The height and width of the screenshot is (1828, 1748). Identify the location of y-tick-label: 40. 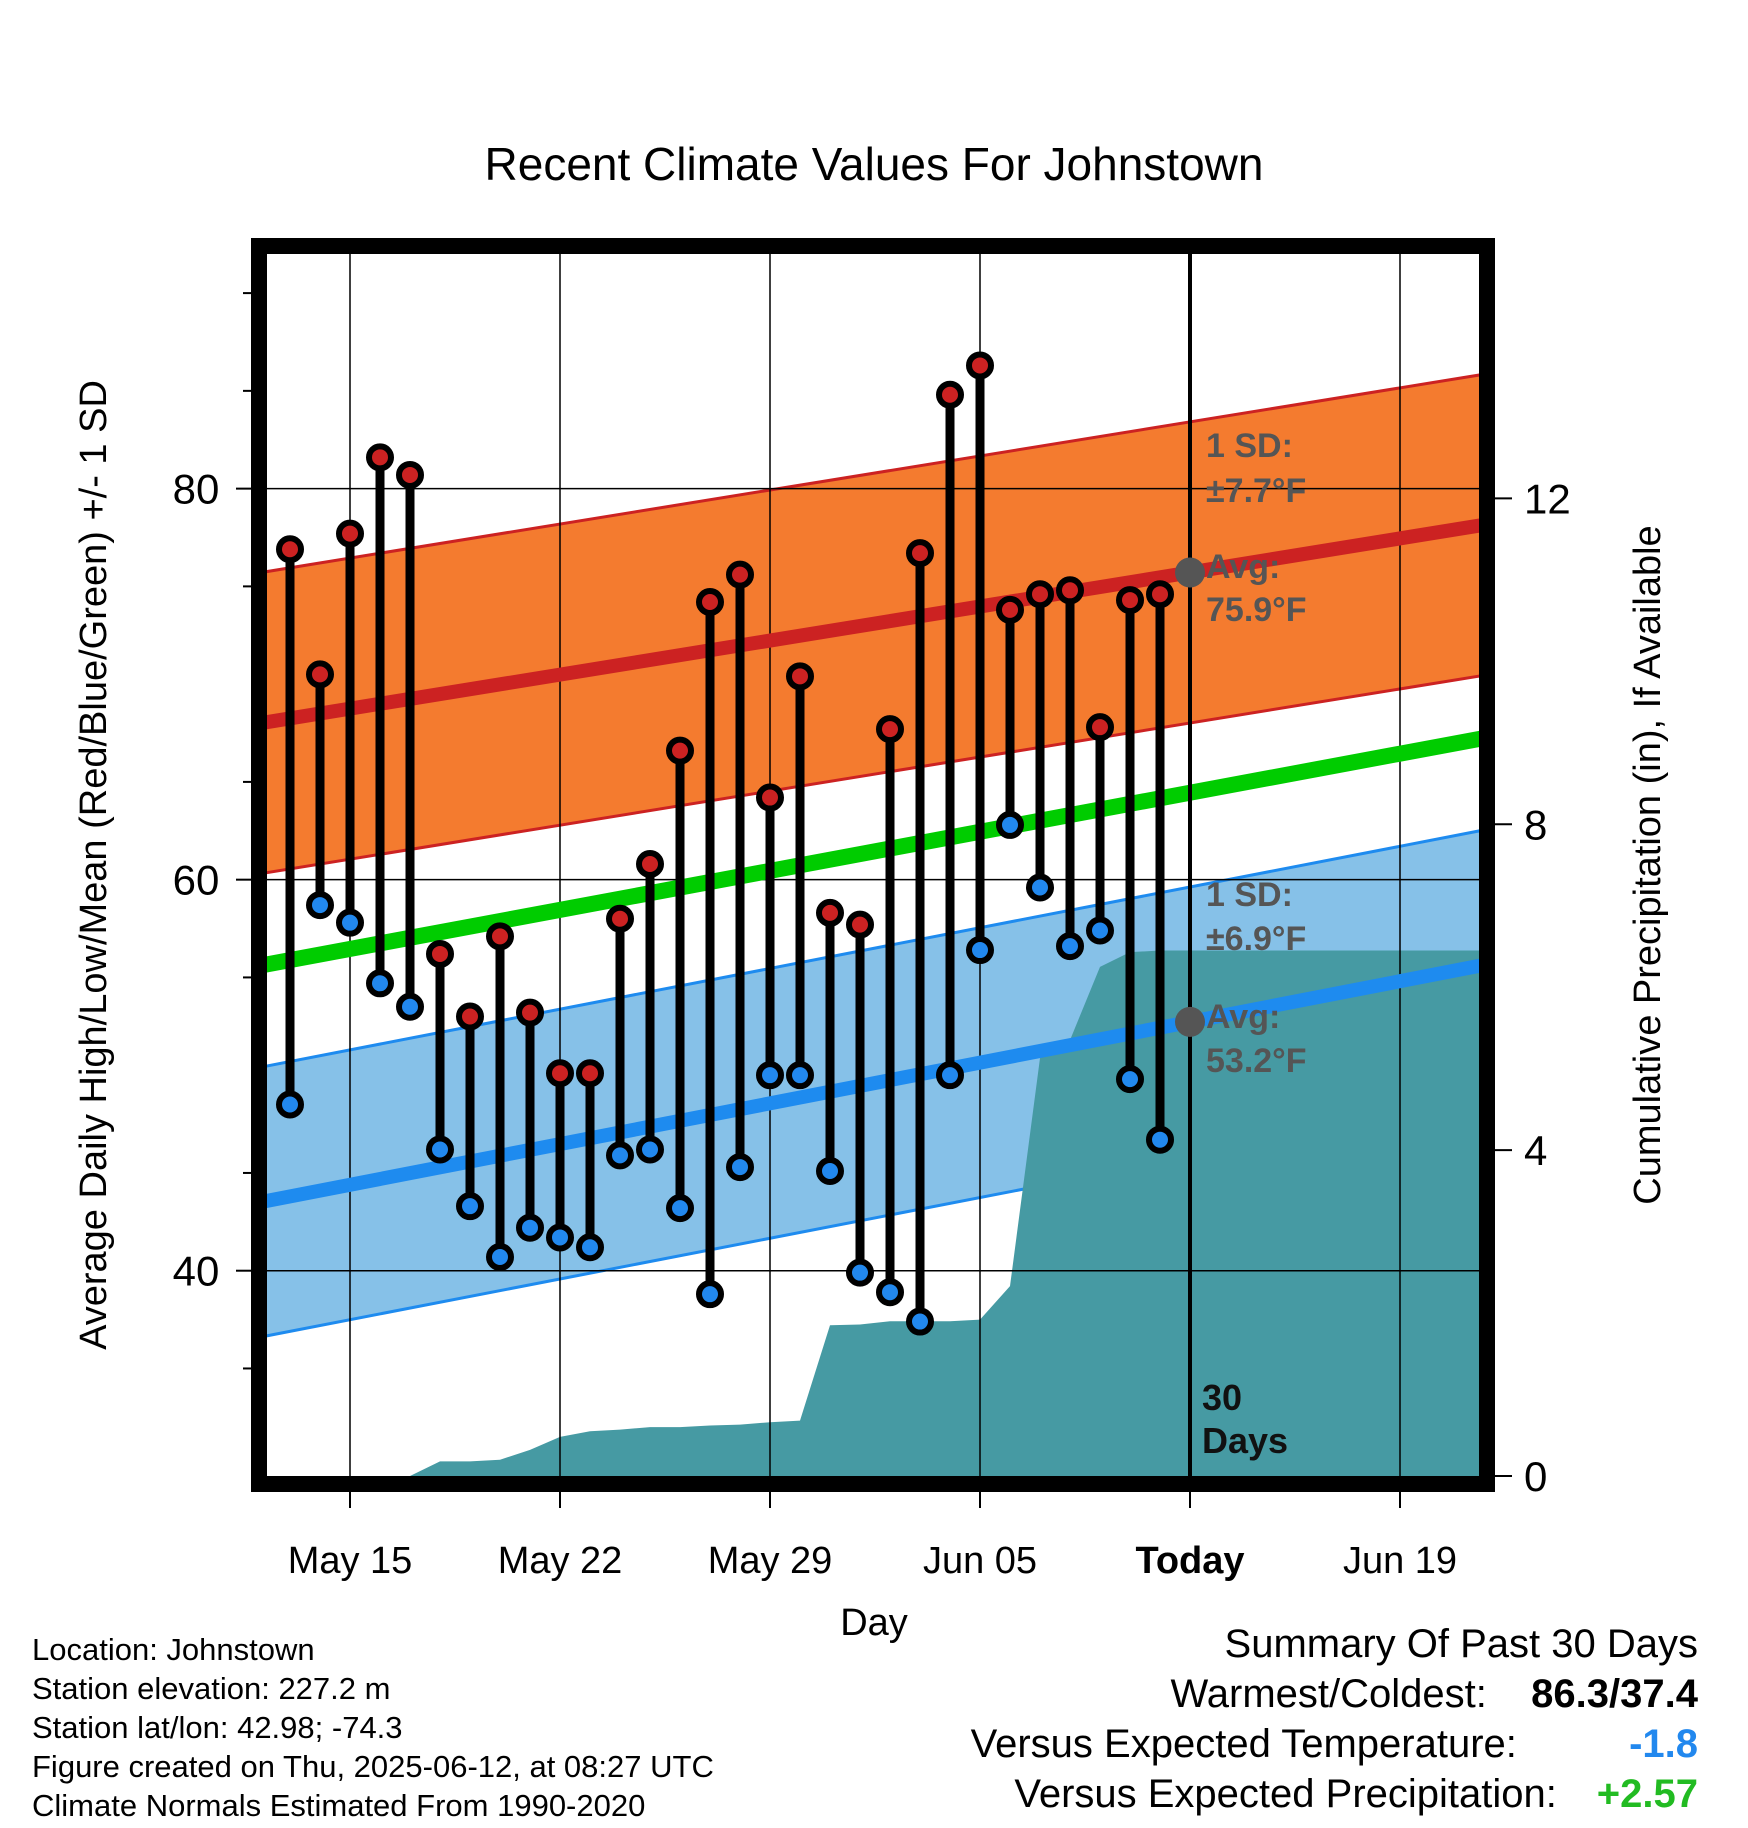
(196, 1271).